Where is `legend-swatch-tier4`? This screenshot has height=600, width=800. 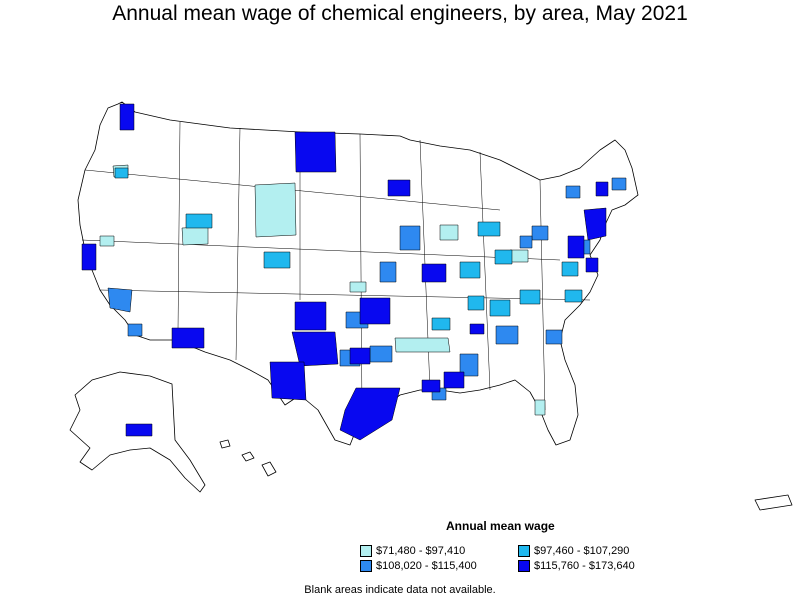 legend-swatch-tier4 is located at coordinates (524, 566).